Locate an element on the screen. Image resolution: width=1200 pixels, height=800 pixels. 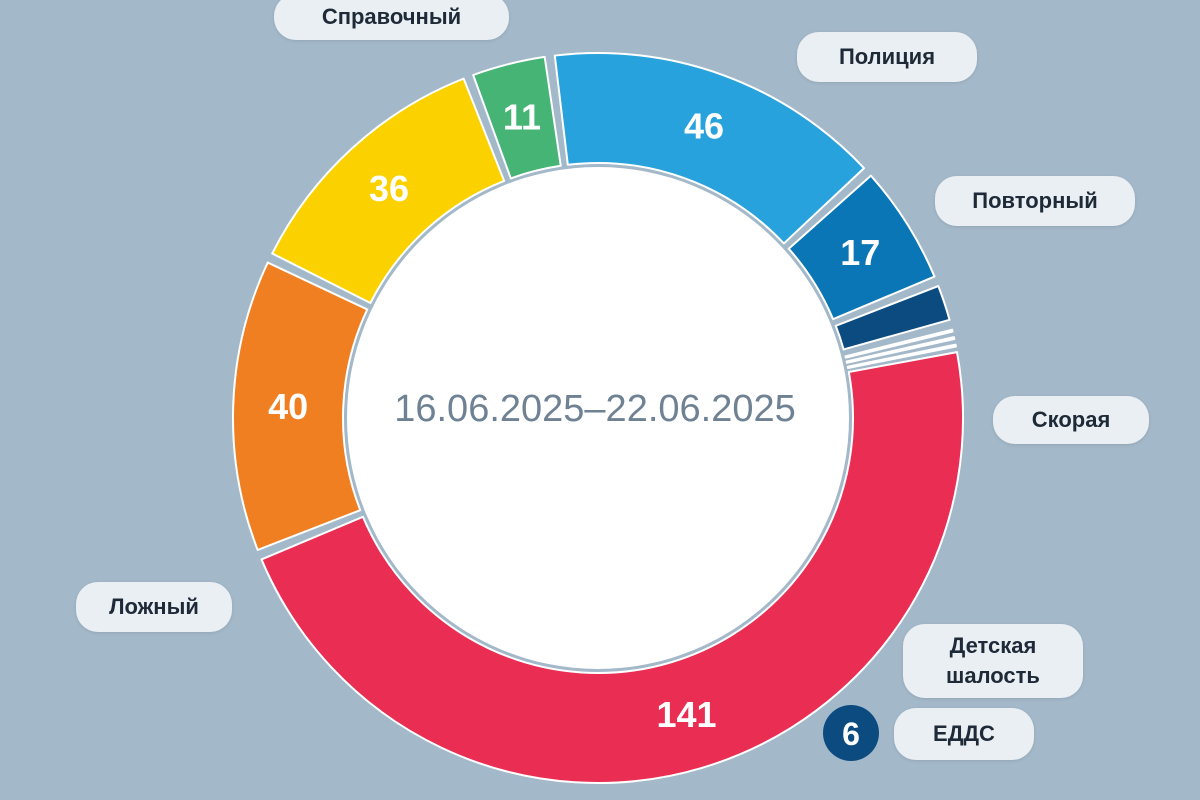
legend-spravochny: Справочный is located at coordinates (391, 20).